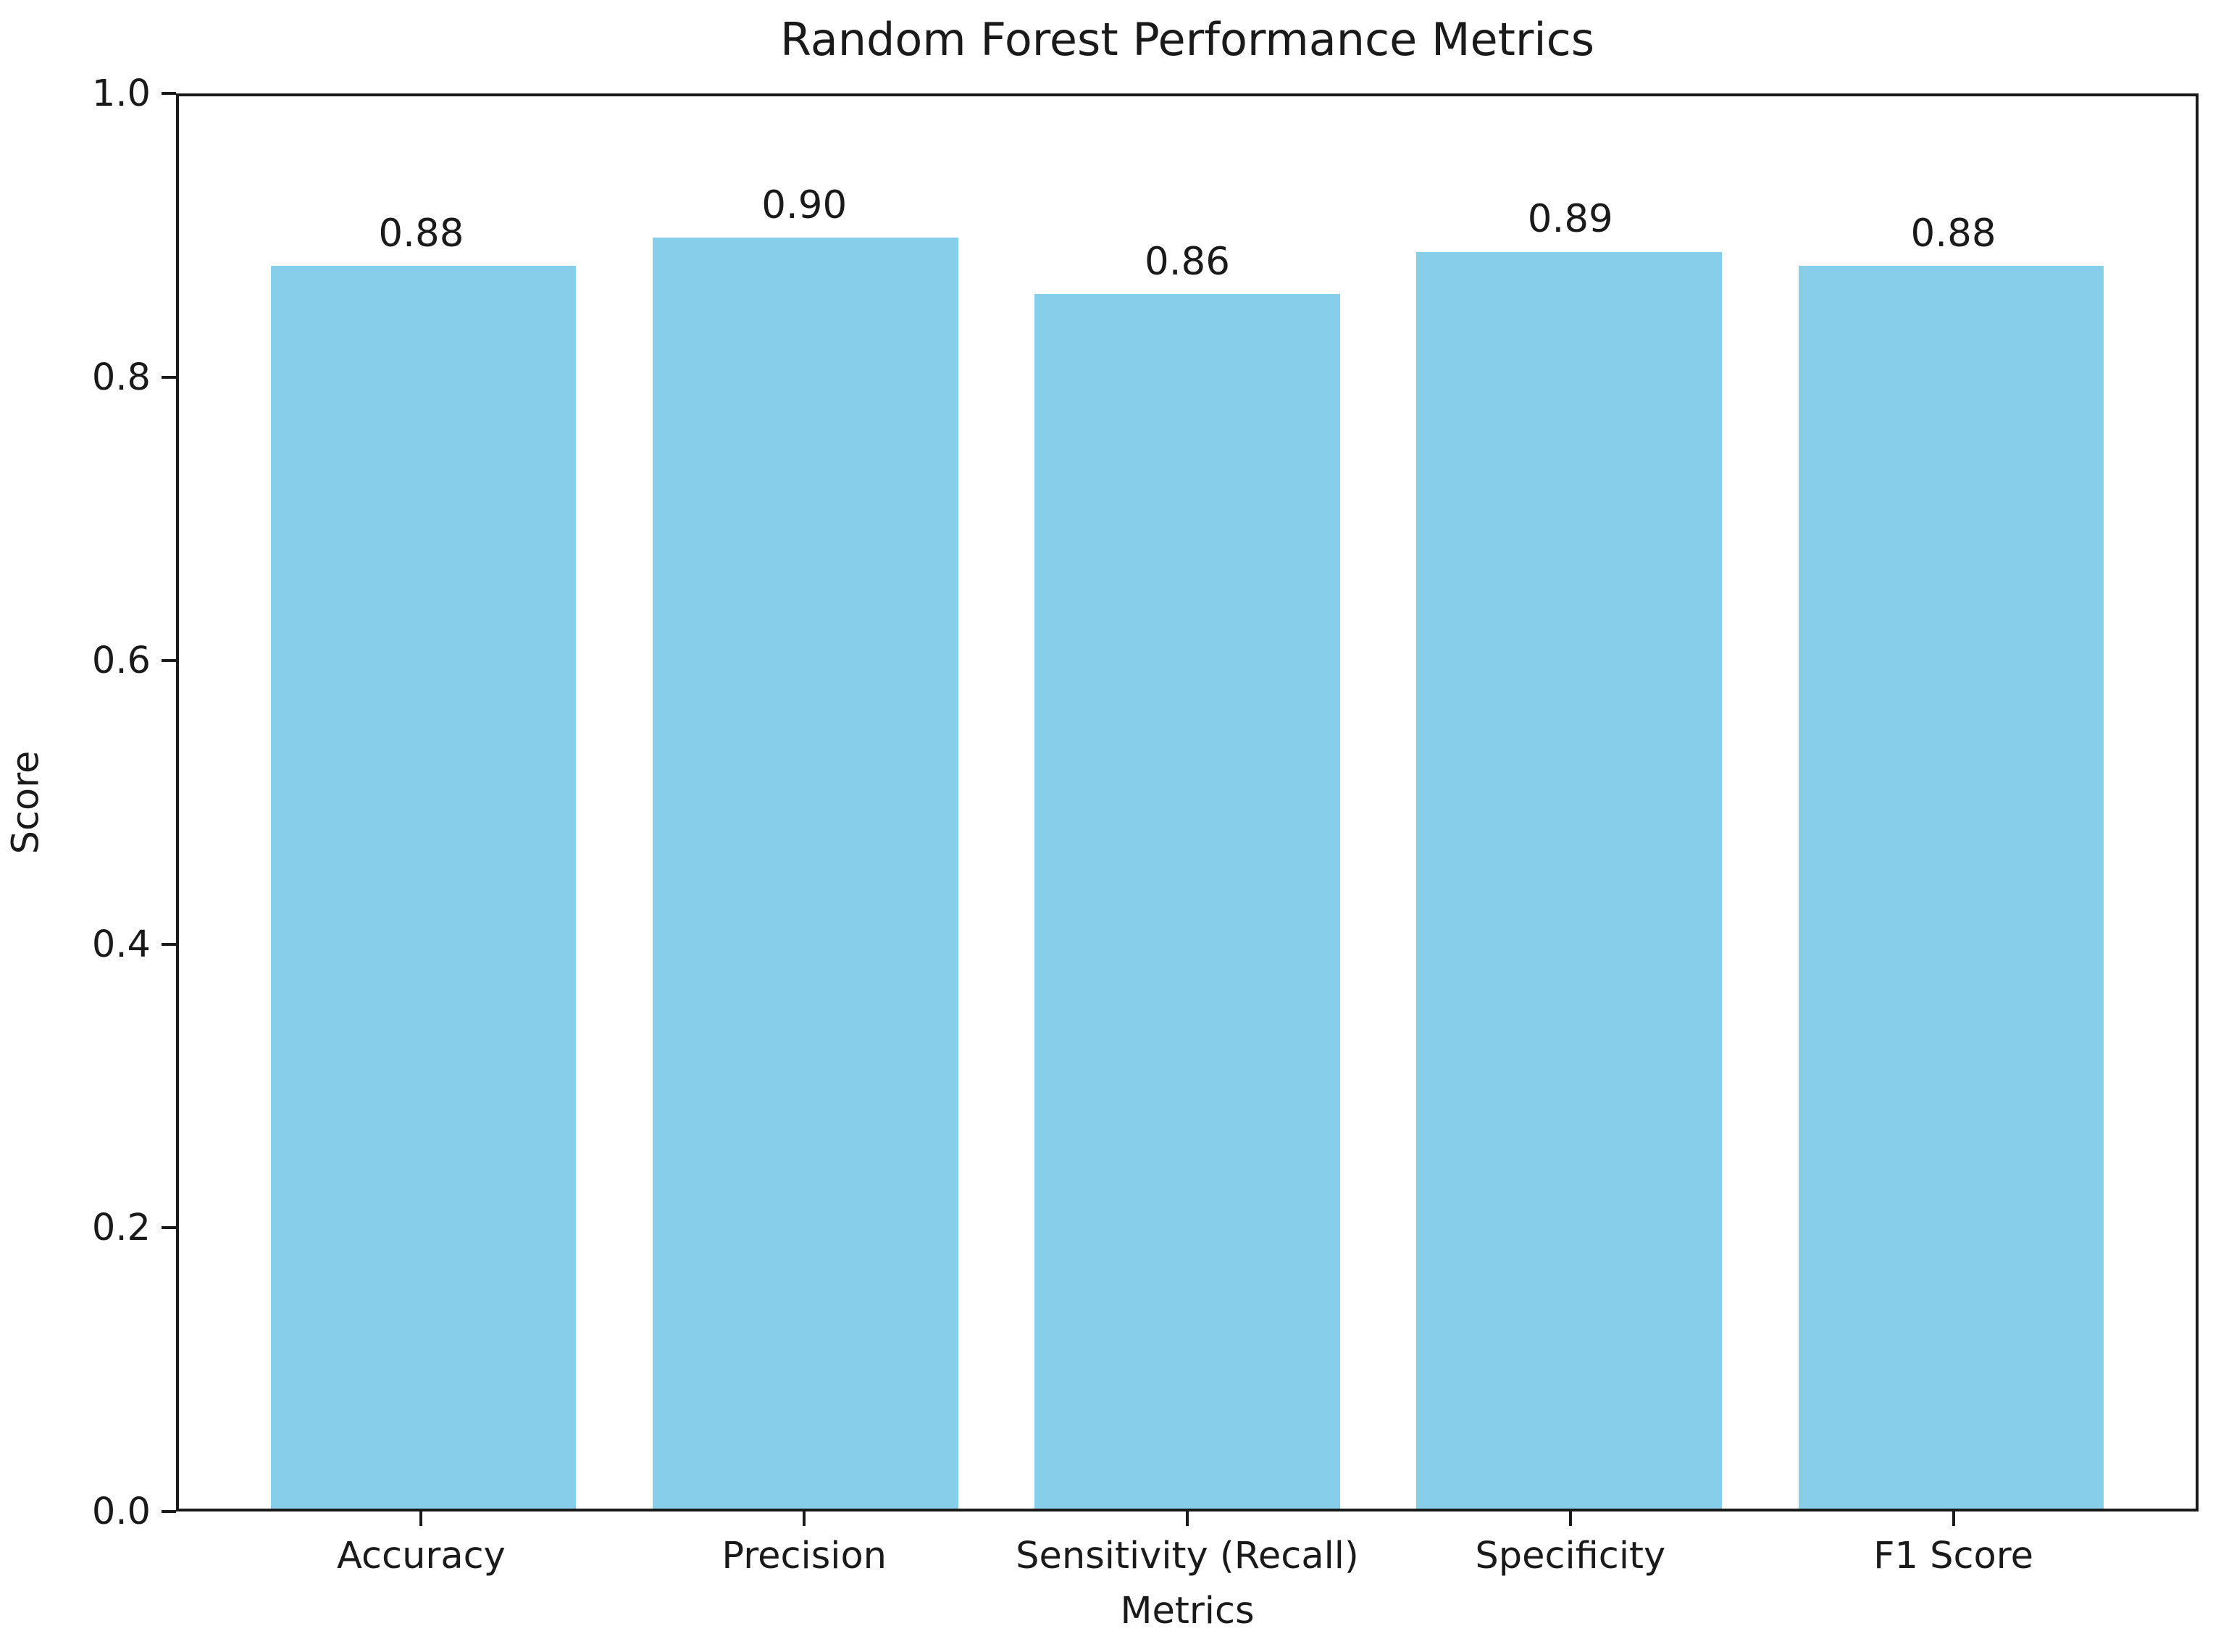  What do you see at coordinates (421, 1556) in the screenshot?
I see `x-tick-label: Accuracy` at bounding box center [421, 1556].